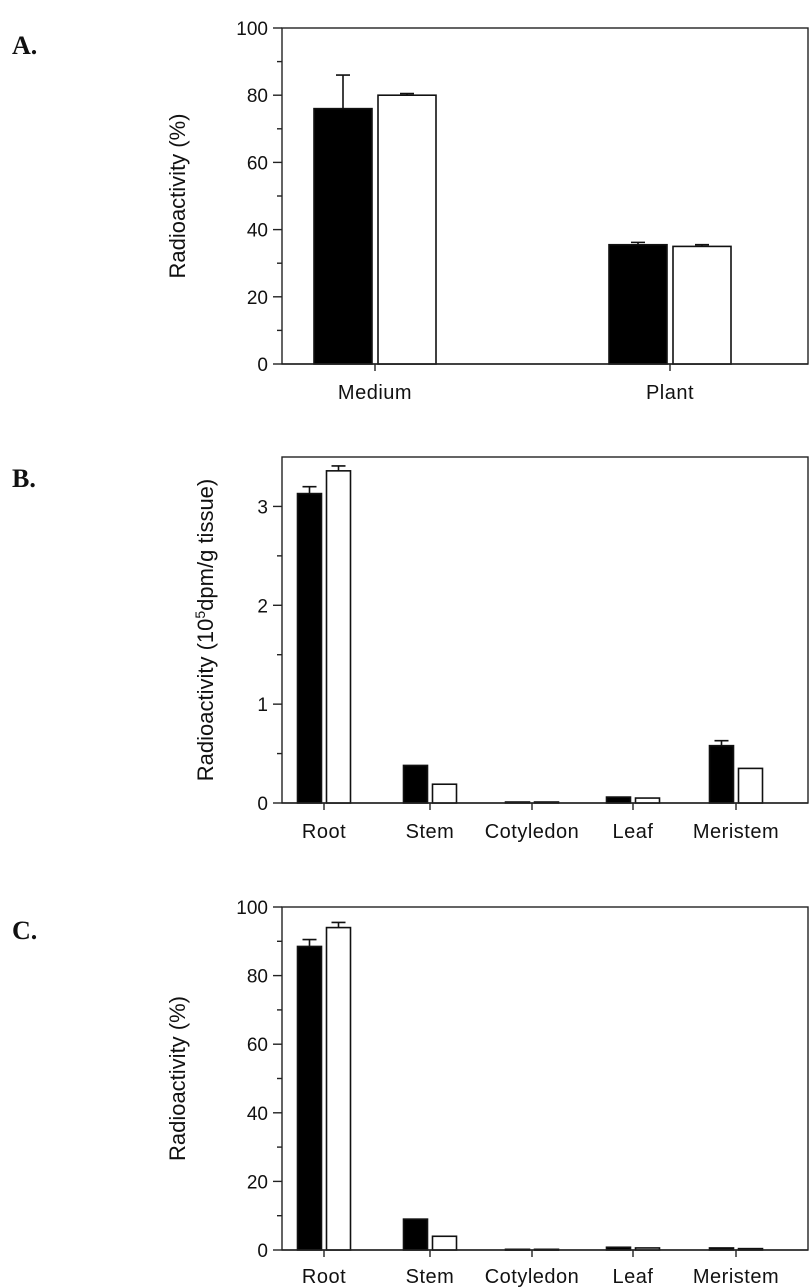  What do you see at coordinates (262, 606) in the screenshot?
I see `y-tick-label: 2` at bounding box center [262, 606].